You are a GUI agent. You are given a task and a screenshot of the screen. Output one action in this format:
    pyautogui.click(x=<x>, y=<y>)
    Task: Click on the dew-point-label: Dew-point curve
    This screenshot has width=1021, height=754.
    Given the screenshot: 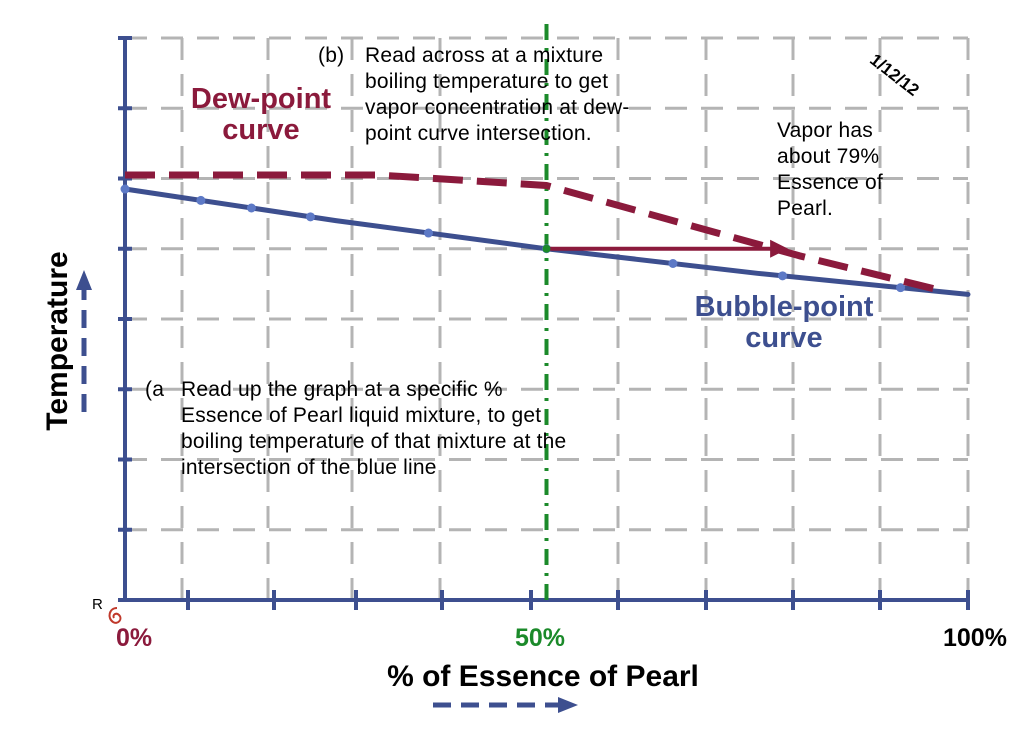 What is the action you would take?
    pyautogui.click(x=261, y=114)
    